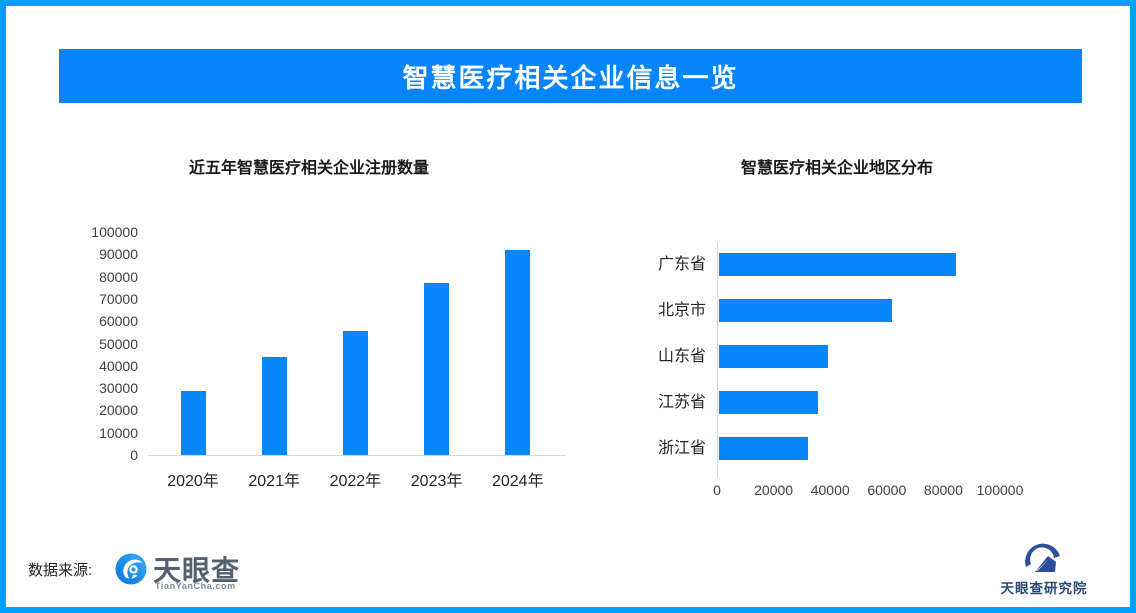 Image resolution: width=1136 pixels, height=613 pixels. Describe the element at coordinates (118, 276) in the screenshot. I see `y-axis-tick-80000: 80000` at that location.